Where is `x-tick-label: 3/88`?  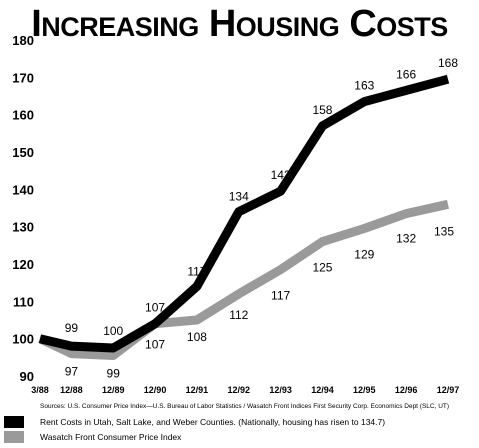 x-tick-label: 3/88 is located at coordinates (40, 390).